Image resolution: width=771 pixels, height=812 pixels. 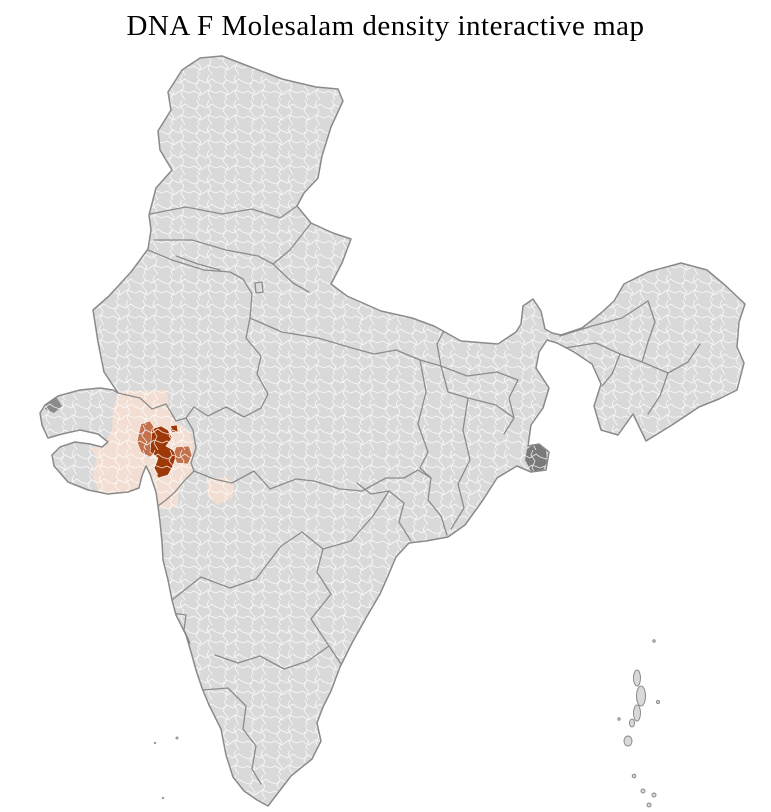 I want to click on map-title: DNA F Molesalam density interactive map, so click(x=385, y=26).